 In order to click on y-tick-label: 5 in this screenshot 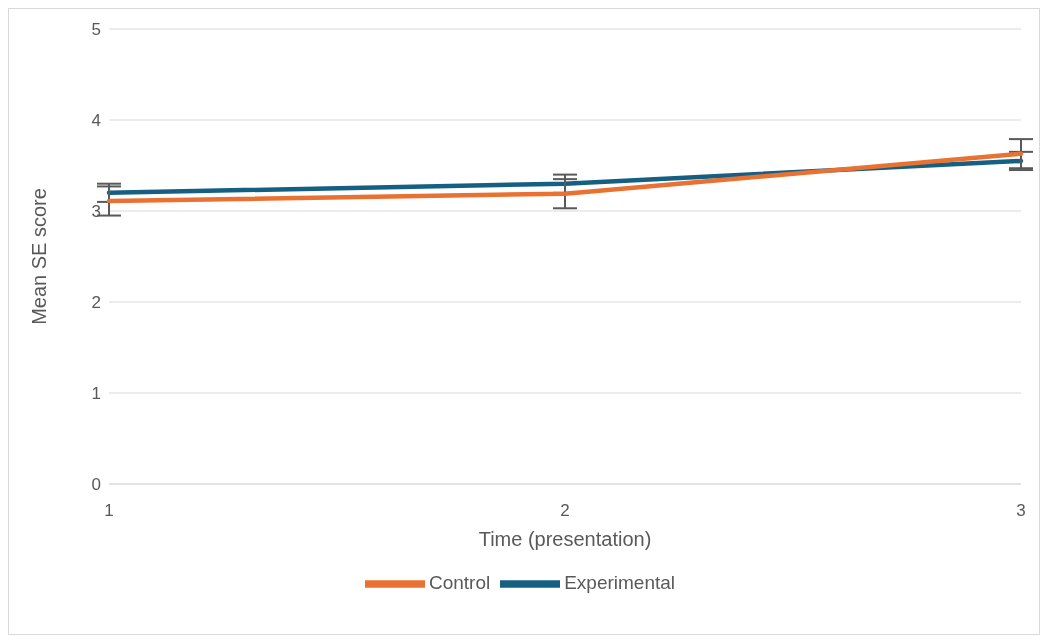, I will do `click(96, 30)`.